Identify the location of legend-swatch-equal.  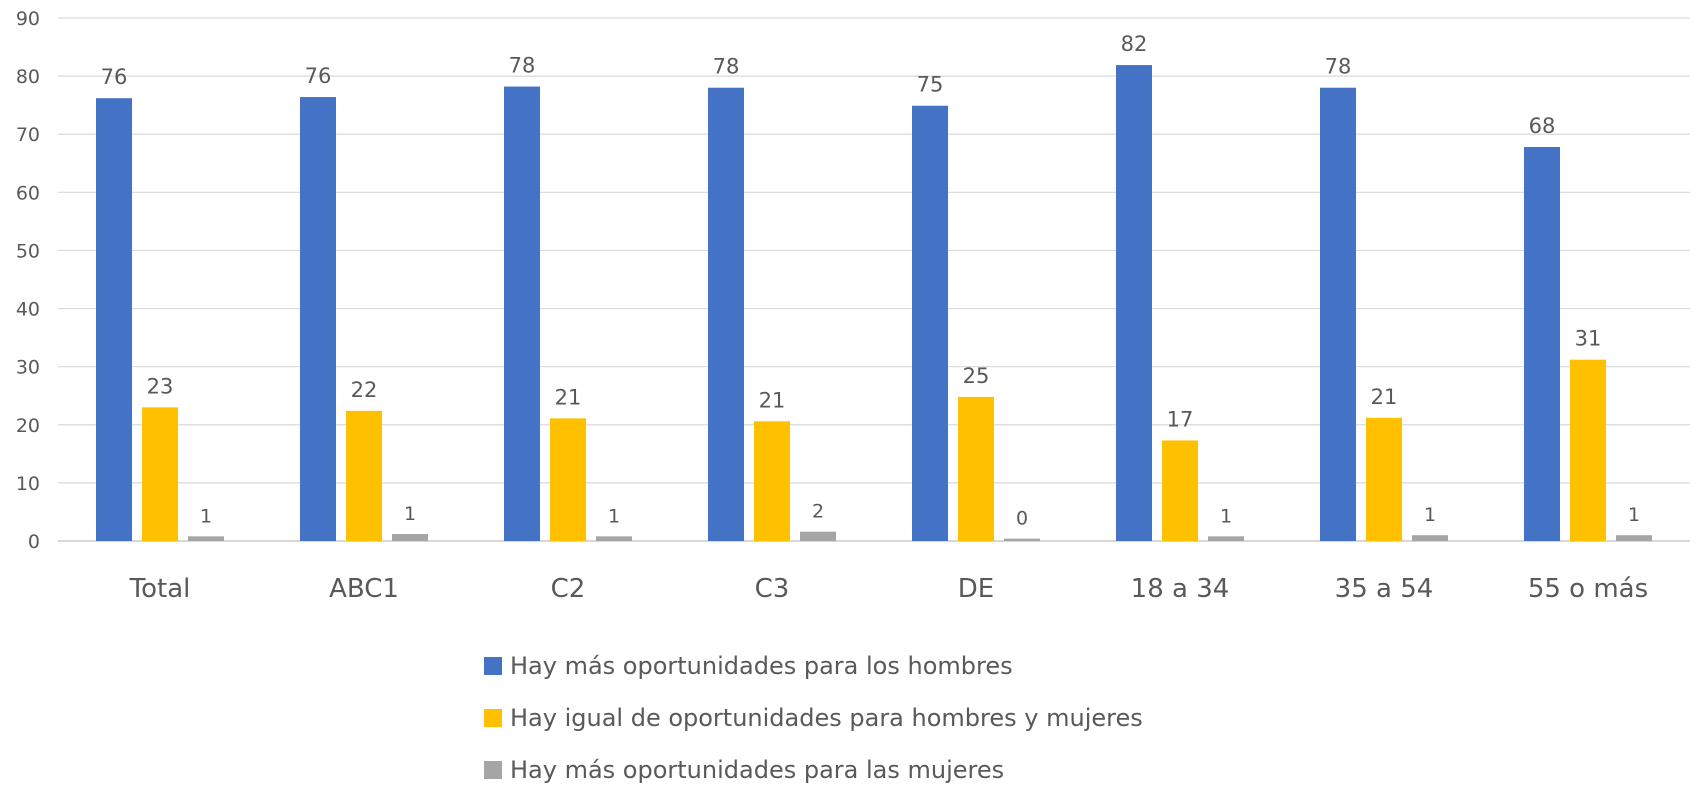
(493, 718).